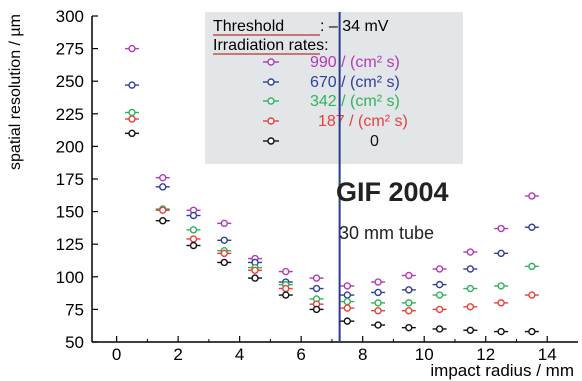  What do you see at coordinates (374, 141) in the screenshot?
I see `legend-entry-label: 0` at bounding box center [374, 141].